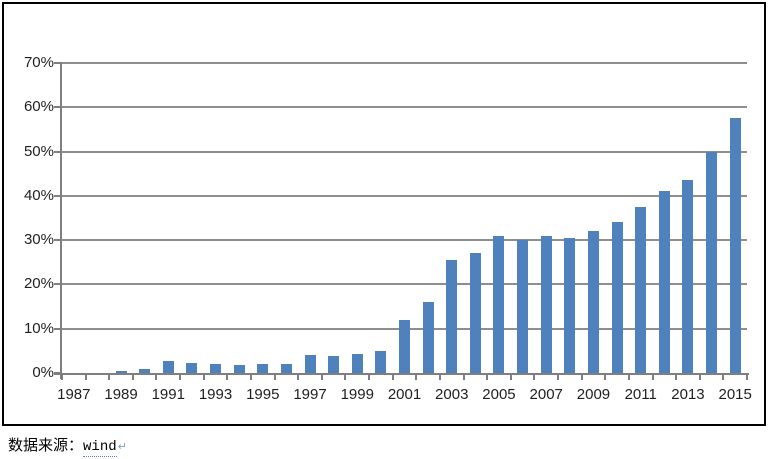 The image size is (770, 459). I want to click on x-tick-label-1991: 1991, so click(168, 394).